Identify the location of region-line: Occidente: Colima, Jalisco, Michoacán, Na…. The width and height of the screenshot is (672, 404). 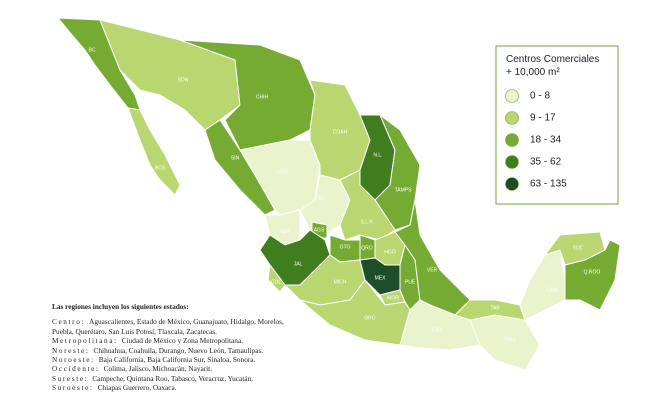
(177, 368).